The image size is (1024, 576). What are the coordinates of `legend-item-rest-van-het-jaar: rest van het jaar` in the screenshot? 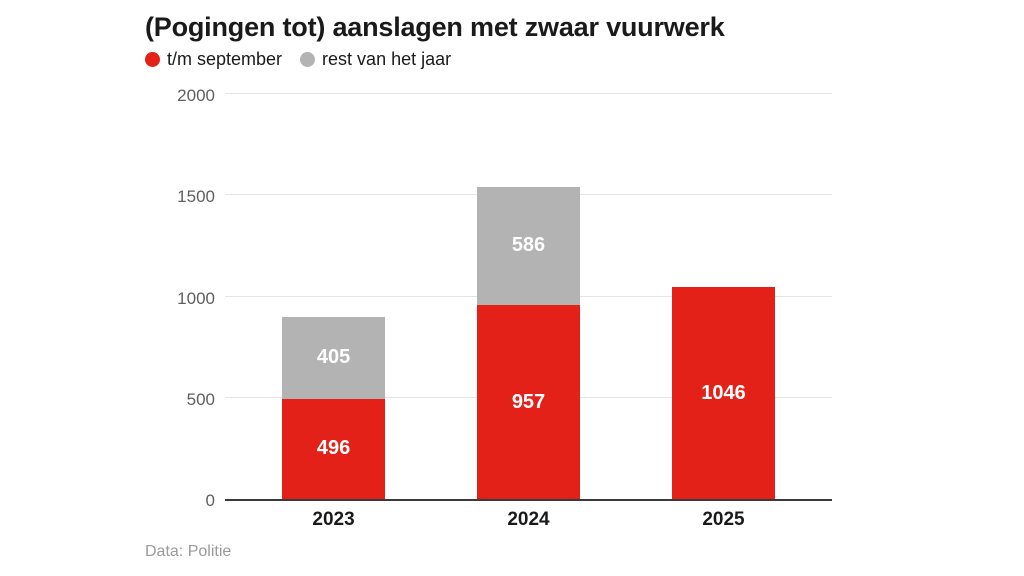 It's located at (375, 59).